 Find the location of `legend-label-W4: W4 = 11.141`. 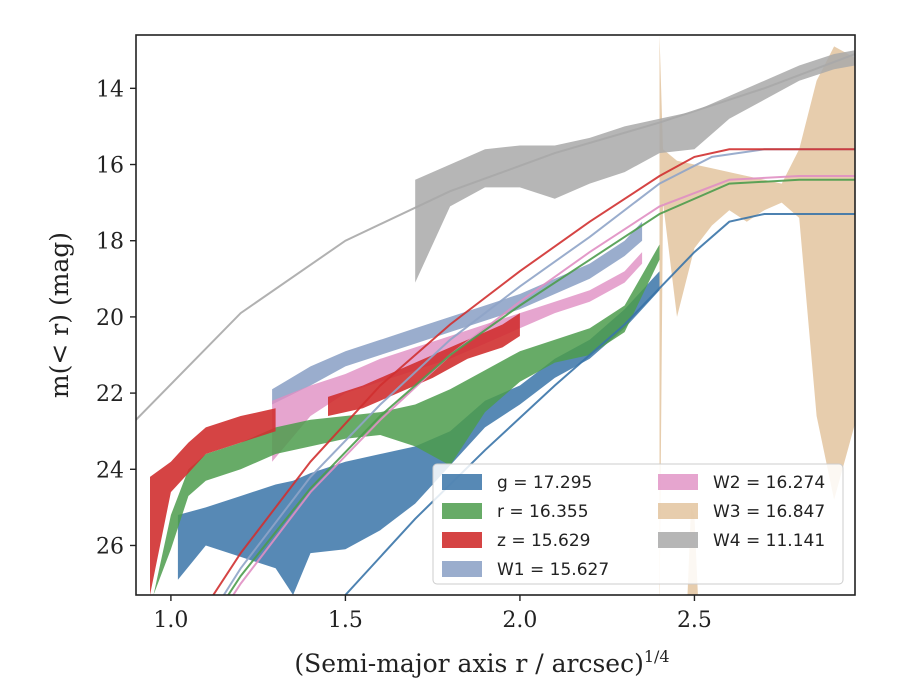

legend-label-W4: W4 = 11.141 is located at coordinates (769, 541).